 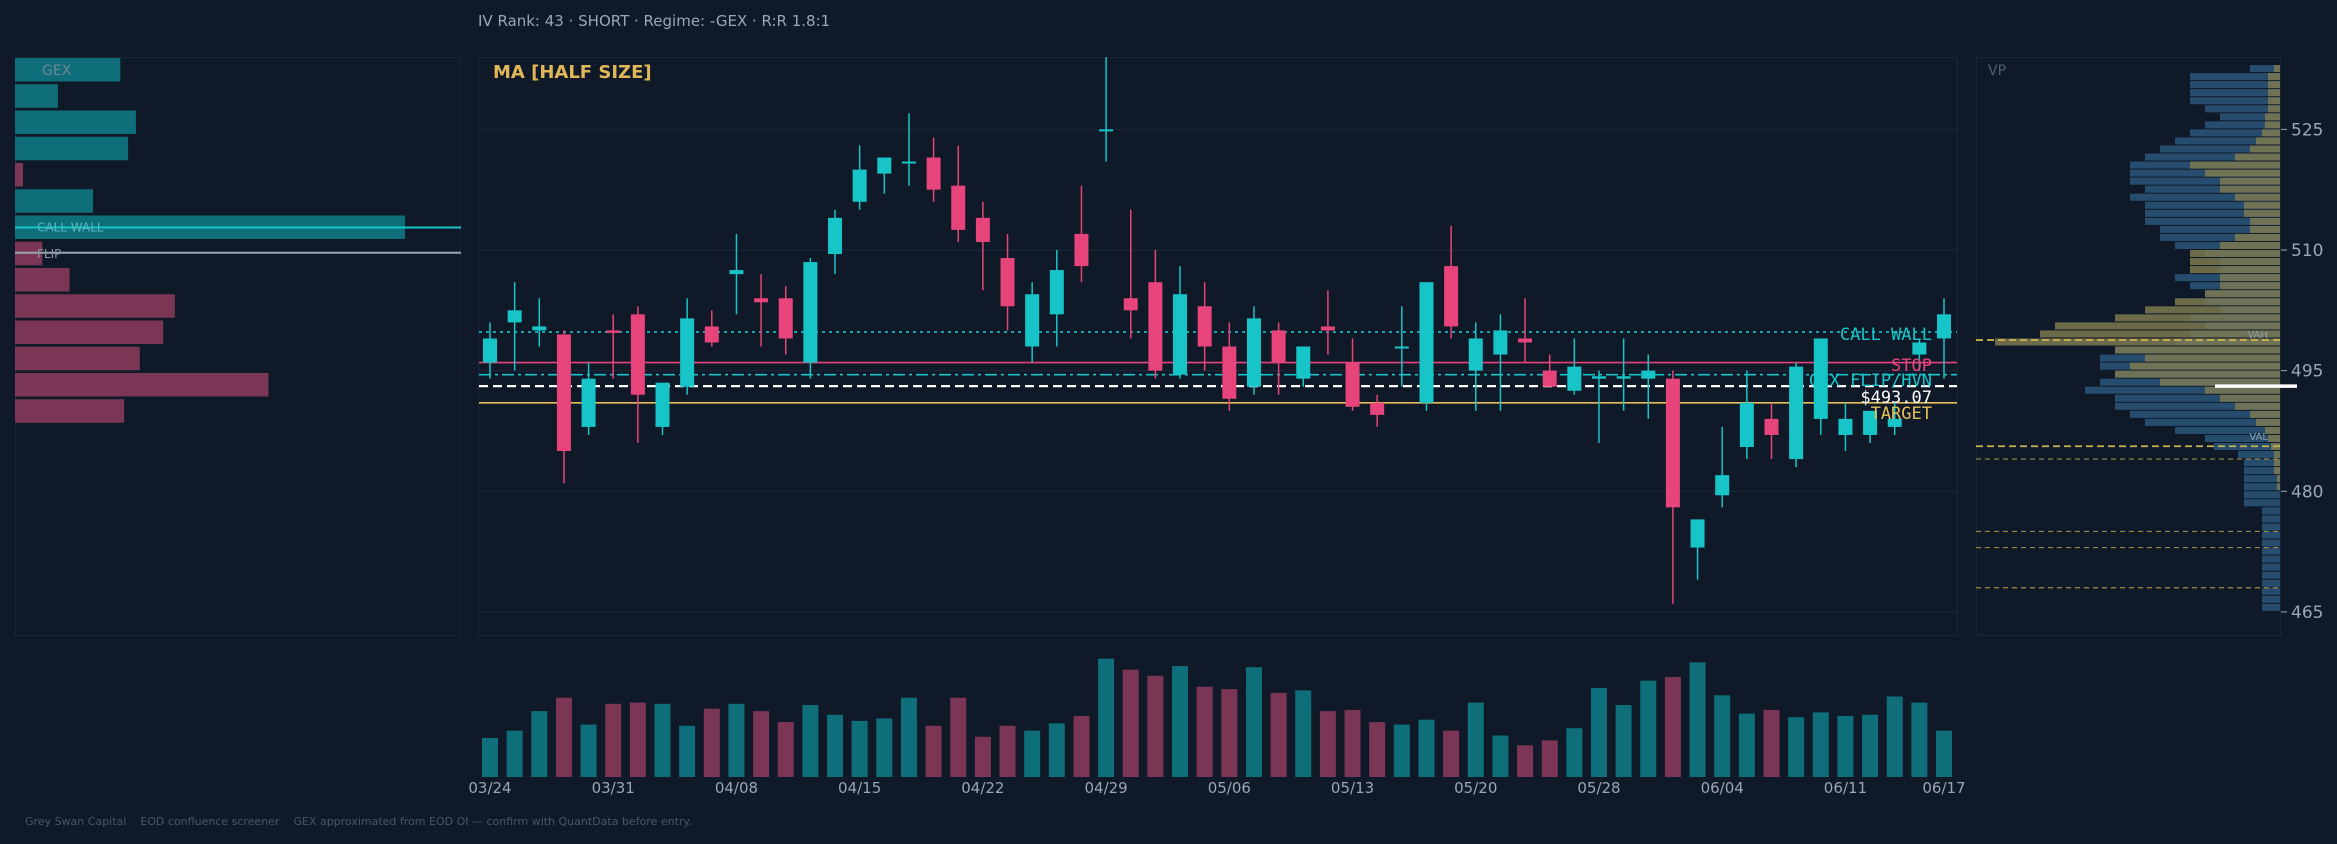 I want to click on x-tick-label: 06/11, so click(x=1845, y=788).